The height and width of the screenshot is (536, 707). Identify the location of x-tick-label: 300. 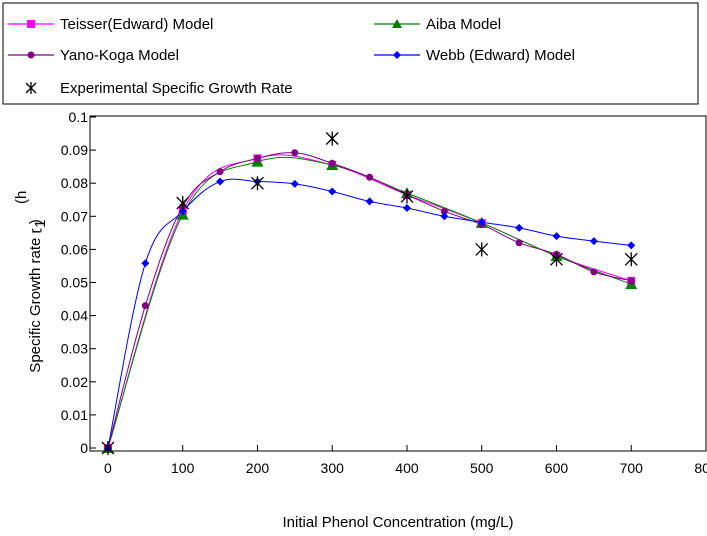
(333, 468).